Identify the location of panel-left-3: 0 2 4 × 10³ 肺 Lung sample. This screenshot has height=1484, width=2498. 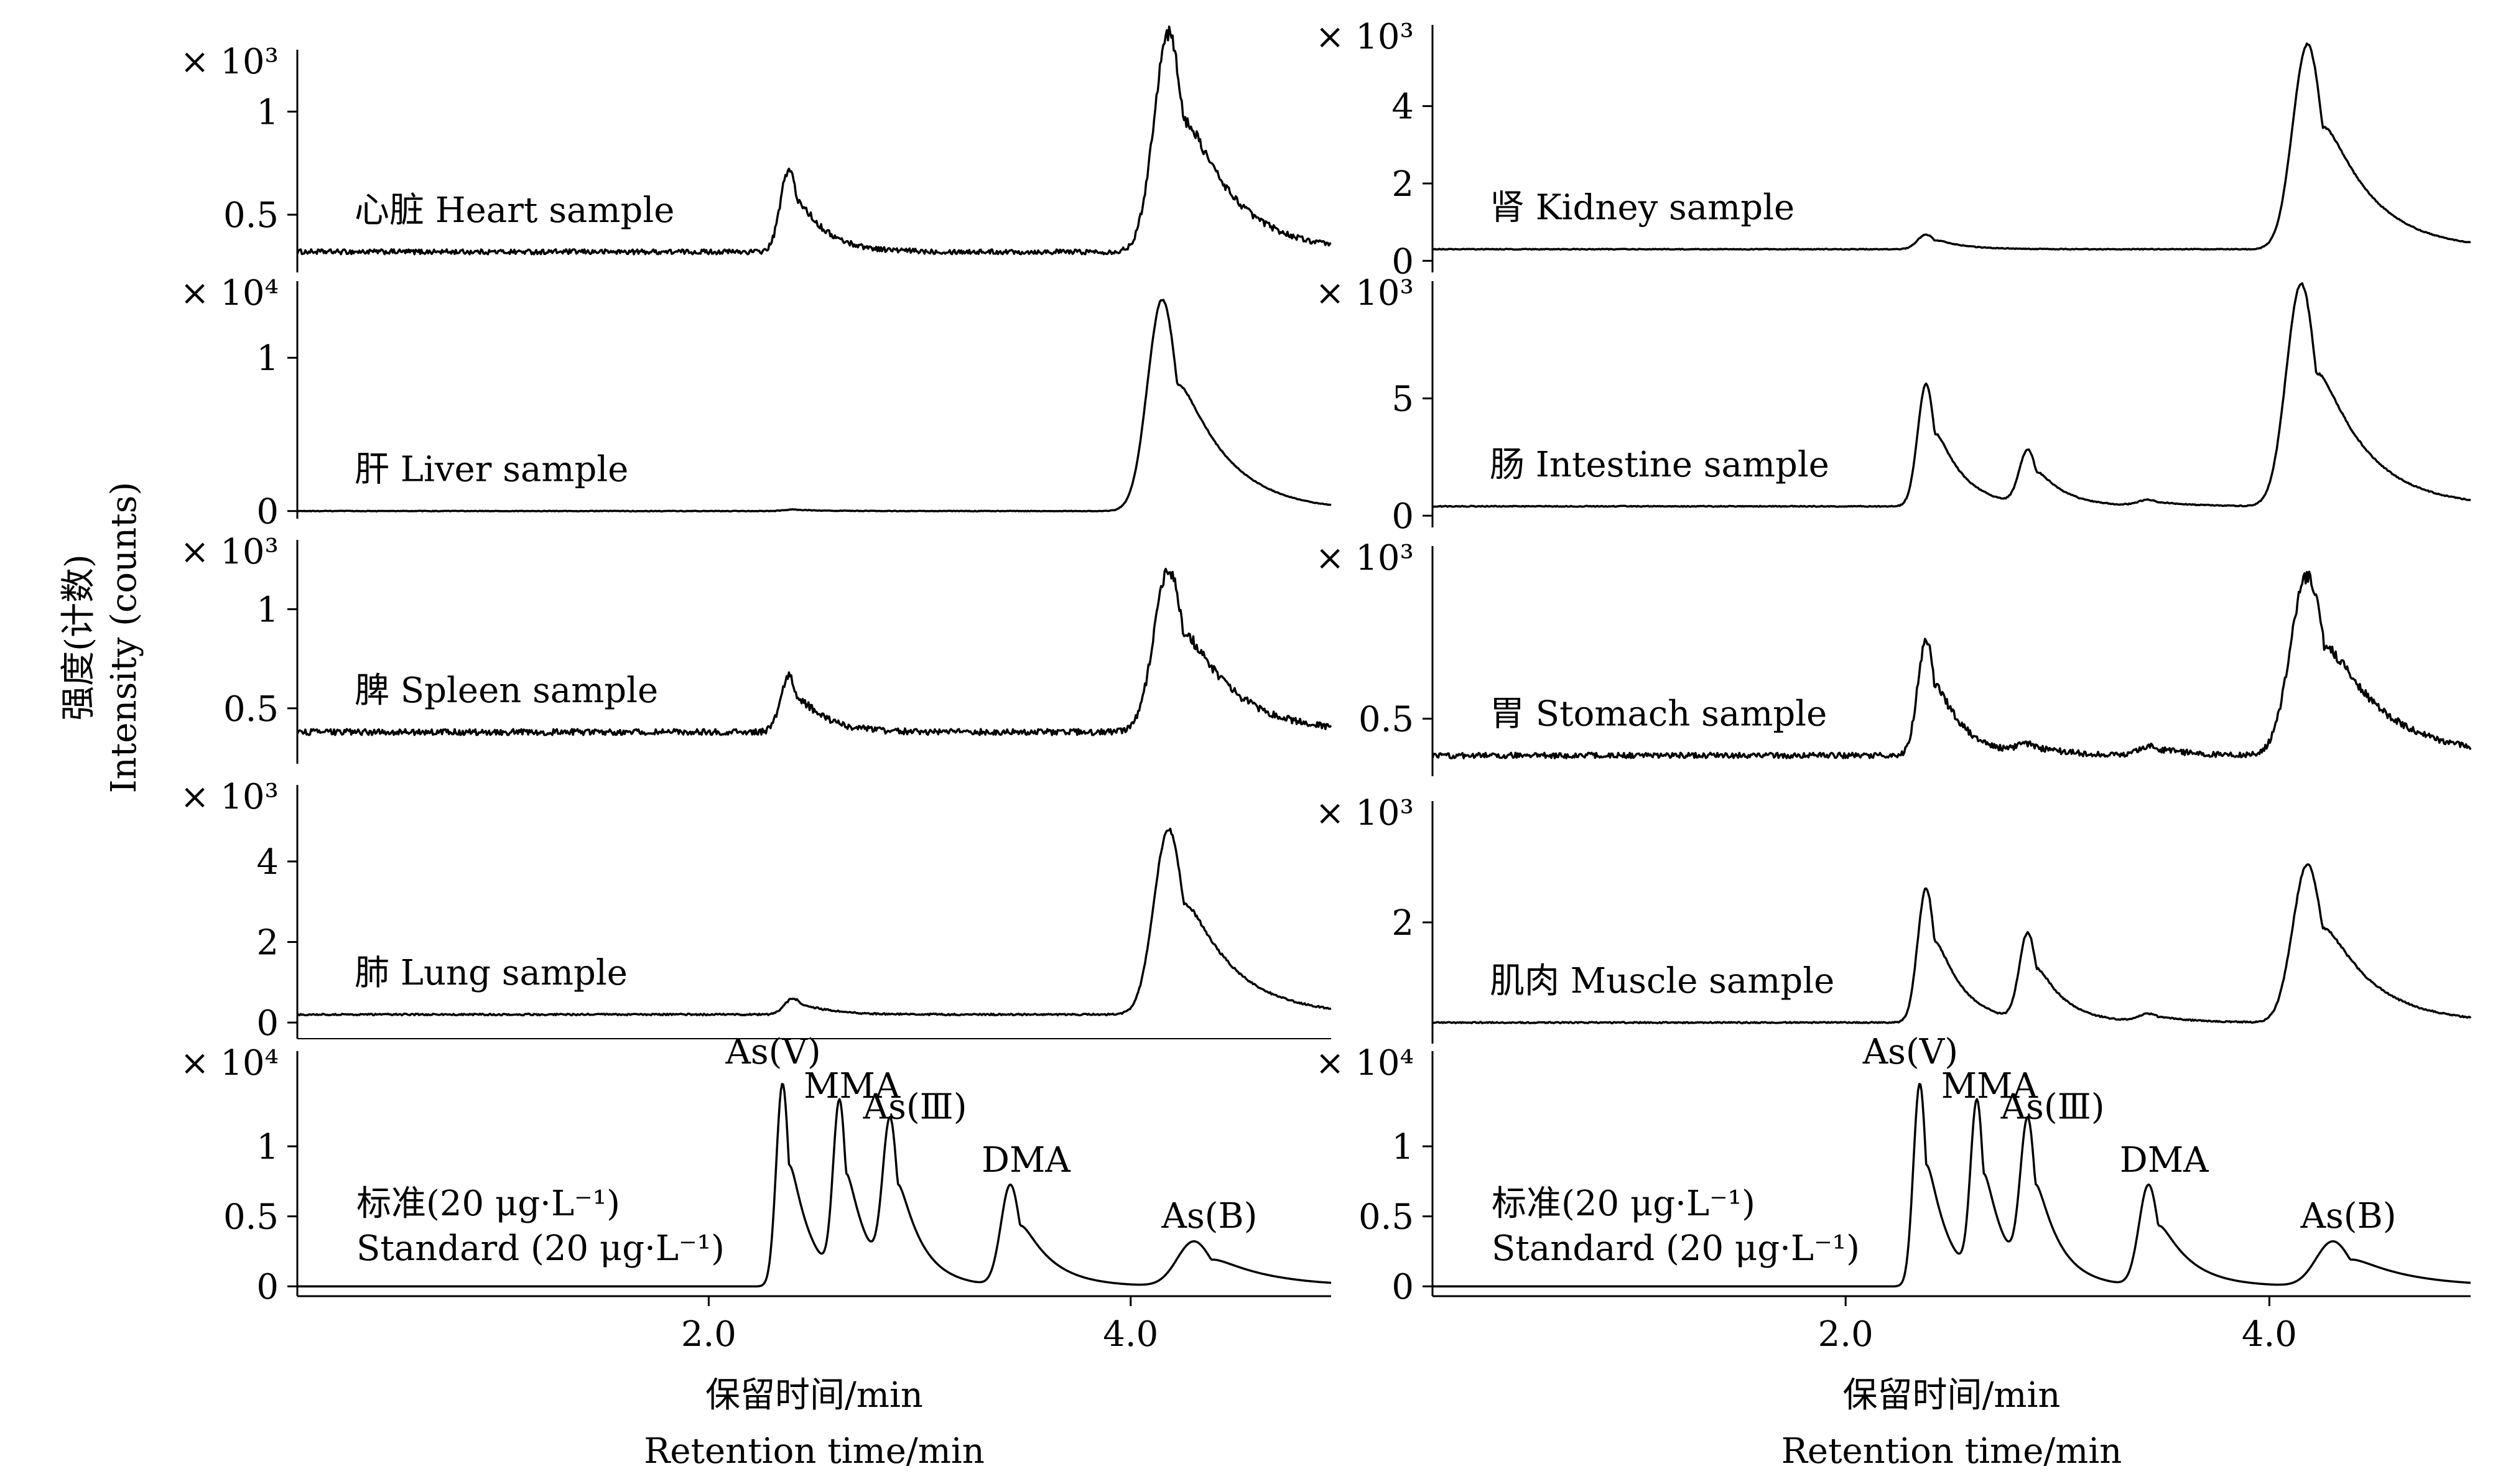
(756, 910).